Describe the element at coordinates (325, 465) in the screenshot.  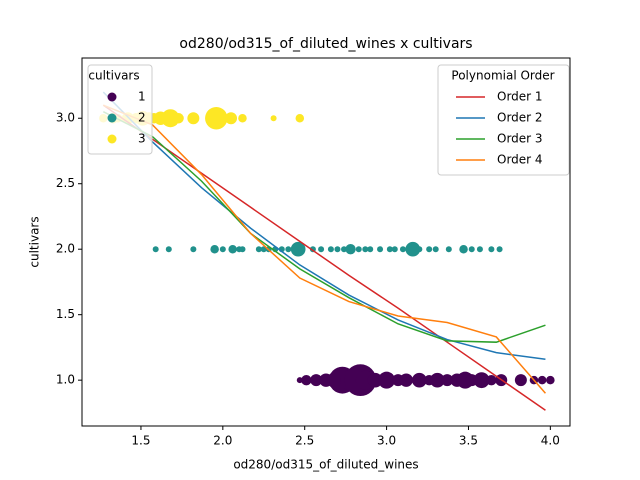
I see `x-axis-label: od280/od315_of_diluted_wines` at that location.